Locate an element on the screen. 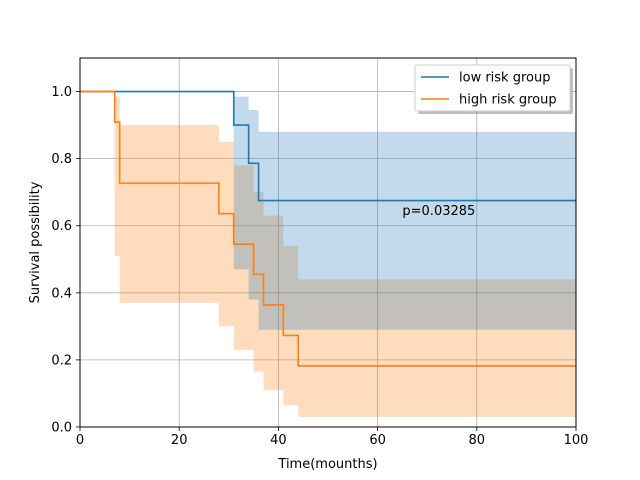  y-tick-label-3: 0.6 is located at coordinates (61, 226).